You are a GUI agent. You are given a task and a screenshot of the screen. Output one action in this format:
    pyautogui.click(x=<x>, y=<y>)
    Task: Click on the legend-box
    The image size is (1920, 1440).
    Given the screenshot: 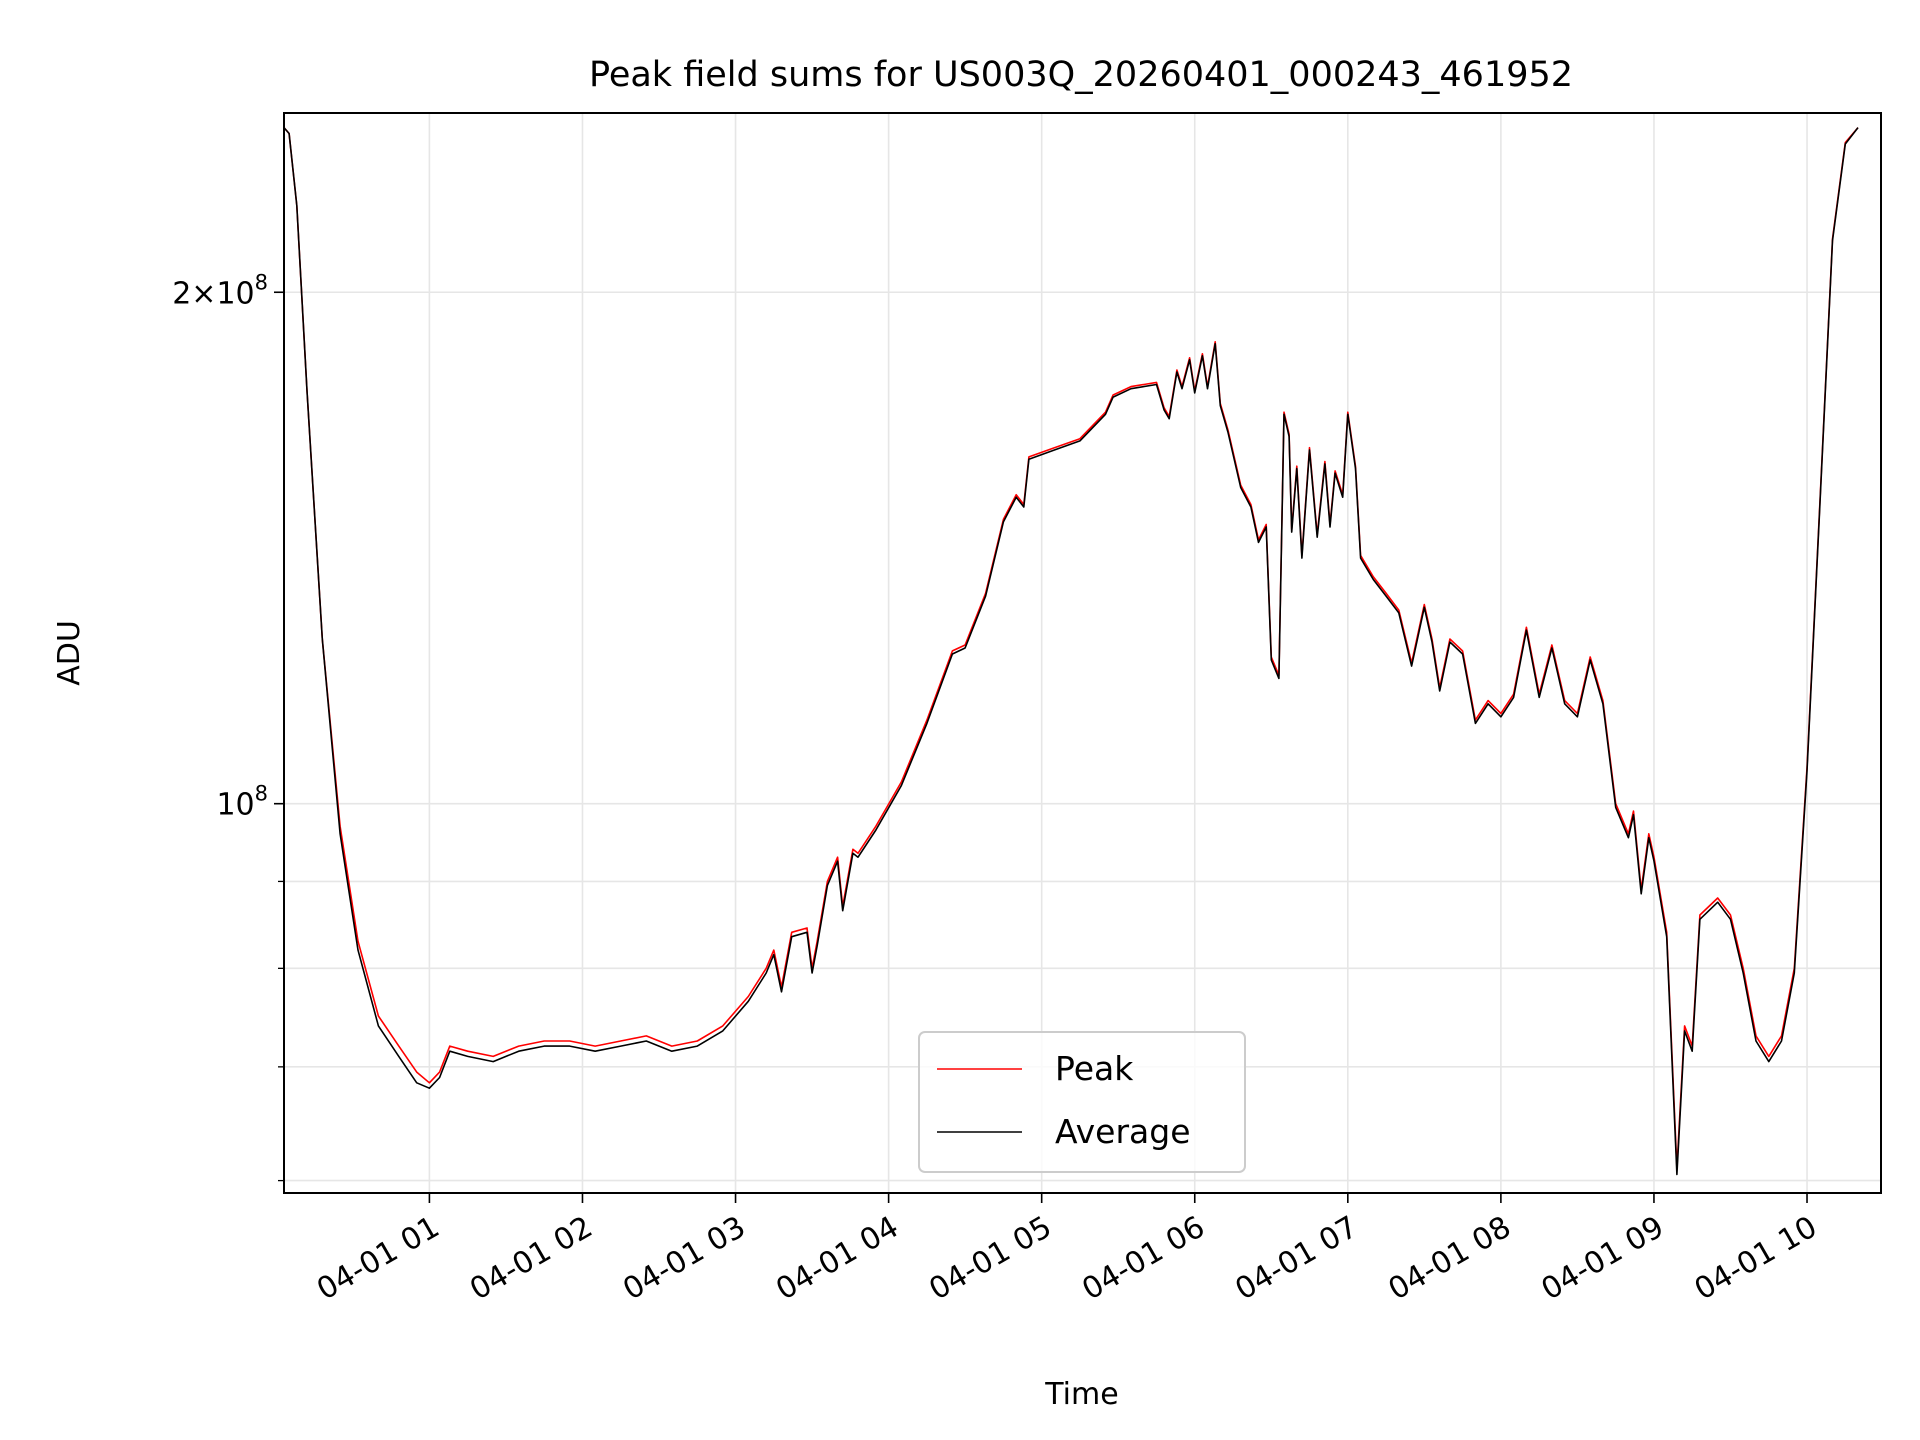 What is the action you would take?
    pyautogui.click(x=1082, y=1102)
    